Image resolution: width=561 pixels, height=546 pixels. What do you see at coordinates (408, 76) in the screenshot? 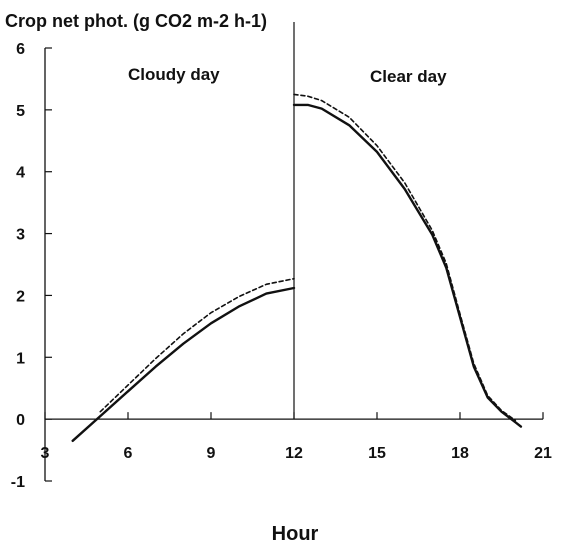
I see `annotation-clear-day: Clear day` at bounding box center [408, 76].